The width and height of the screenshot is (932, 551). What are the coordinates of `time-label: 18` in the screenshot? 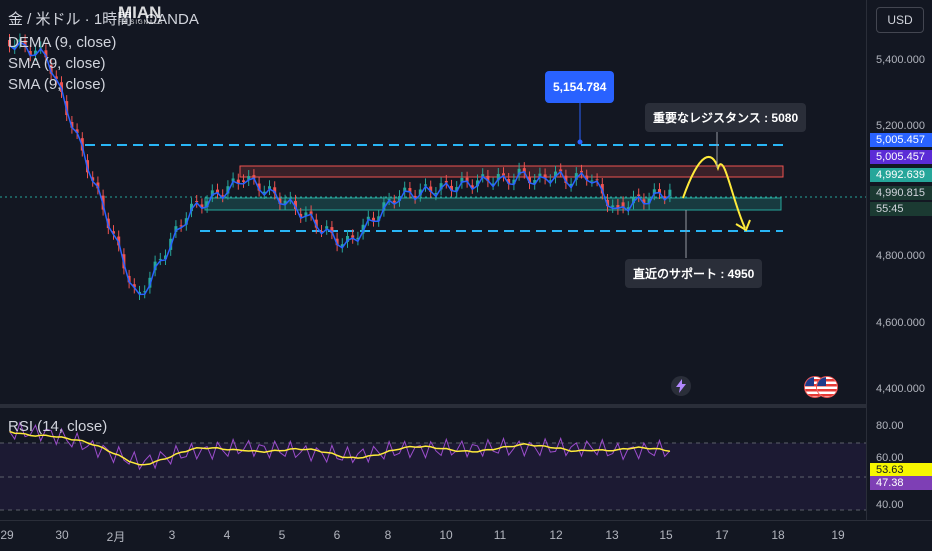 It's located at (778, 535).